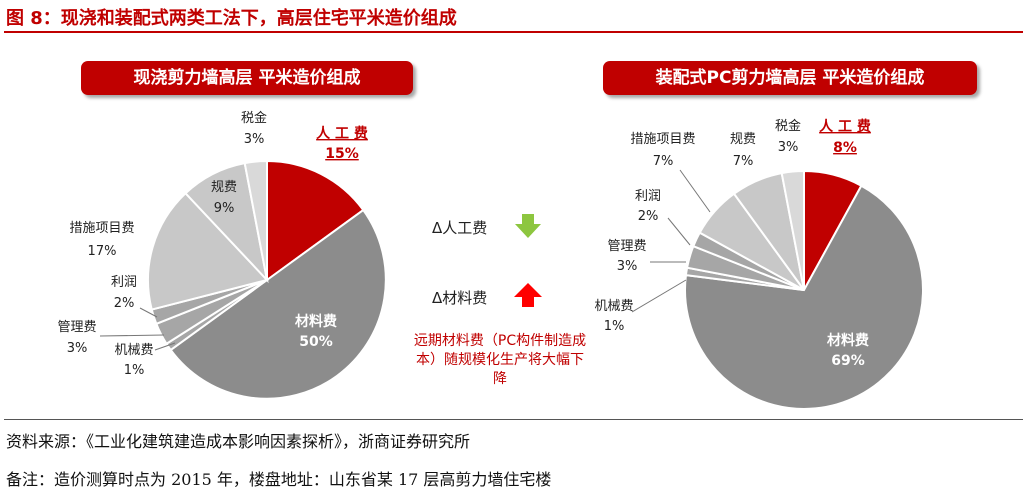 This screenshot has height=498, width=1027. I want to click on up-arrow-icon, so click(528, 295).